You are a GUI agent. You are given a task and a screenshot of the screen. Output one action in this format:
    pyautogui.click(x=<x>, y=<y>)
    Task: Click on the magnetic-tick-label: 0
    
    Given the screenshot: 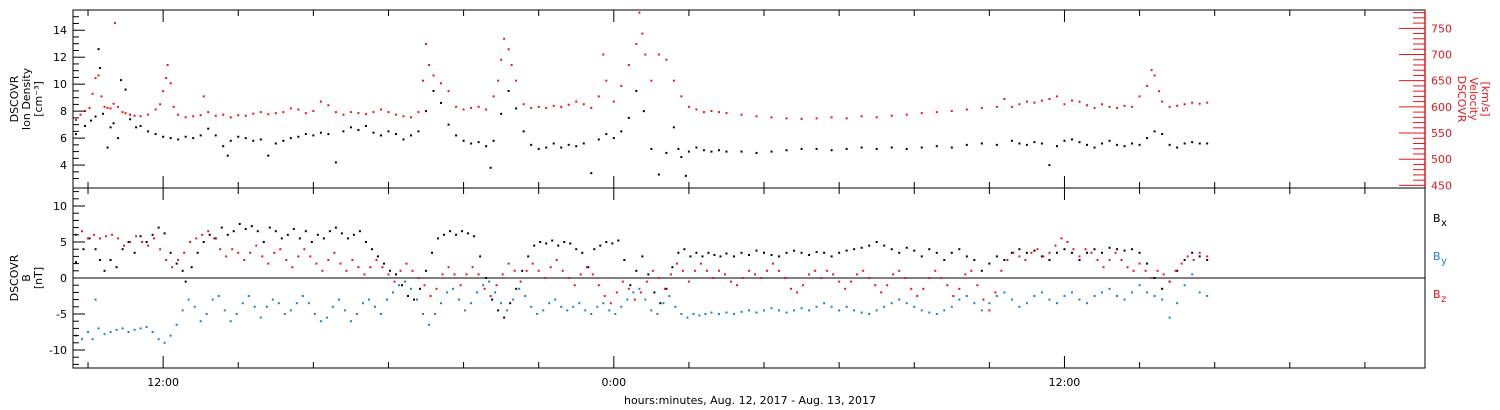 What is the action you would take?
    pyautogui.click(x=63, y=278)
    